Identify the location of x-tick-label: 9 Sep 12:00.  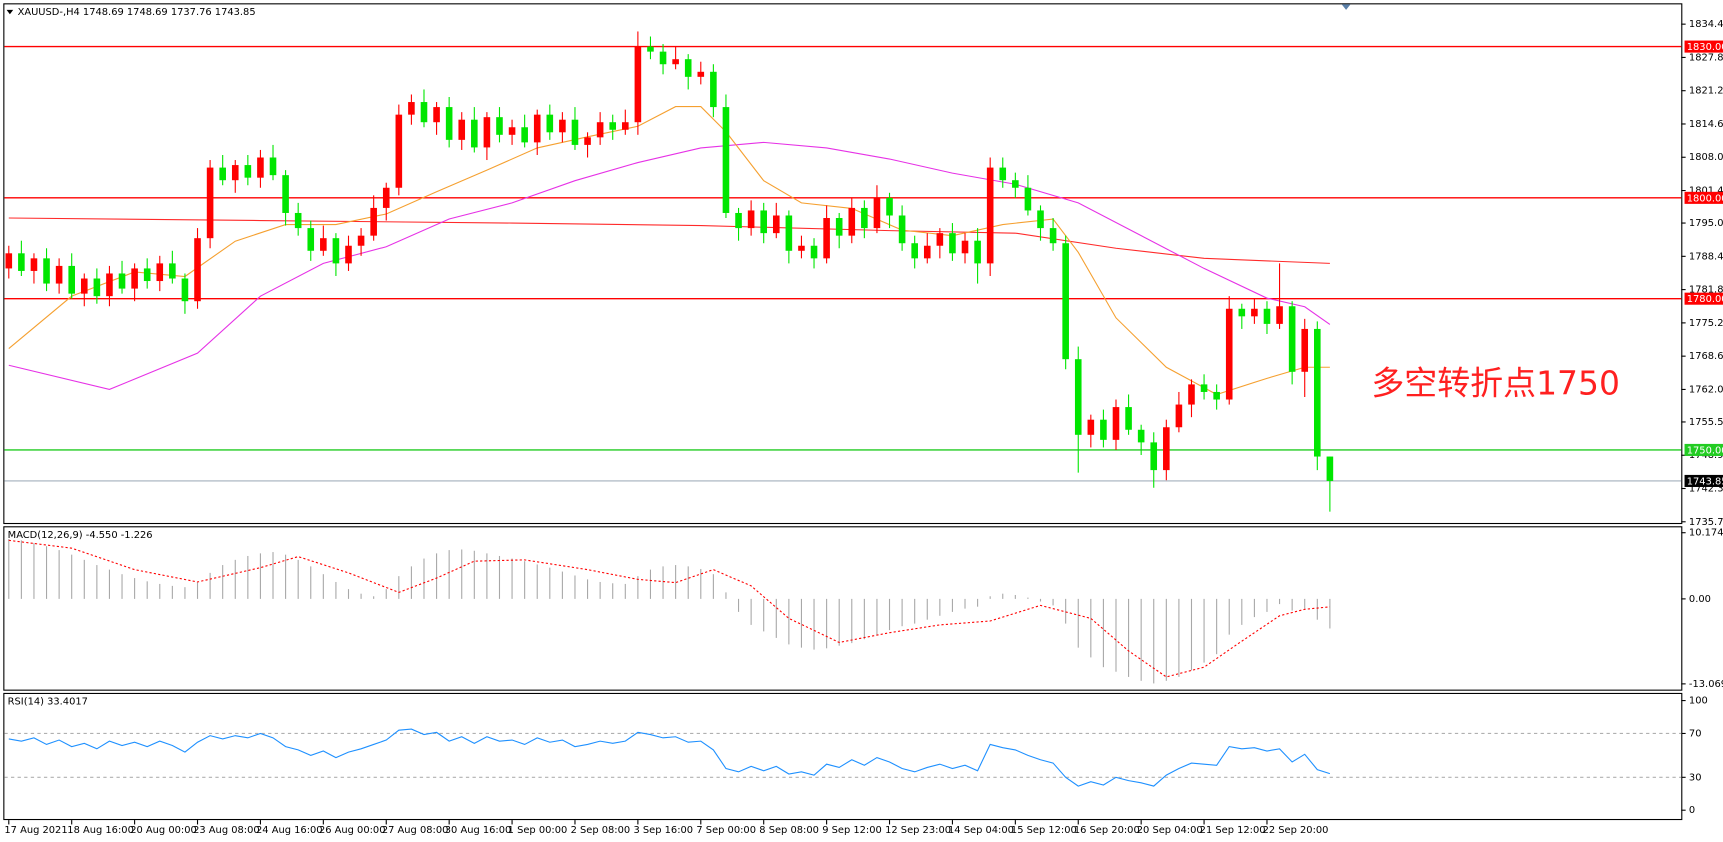
(852, 830).